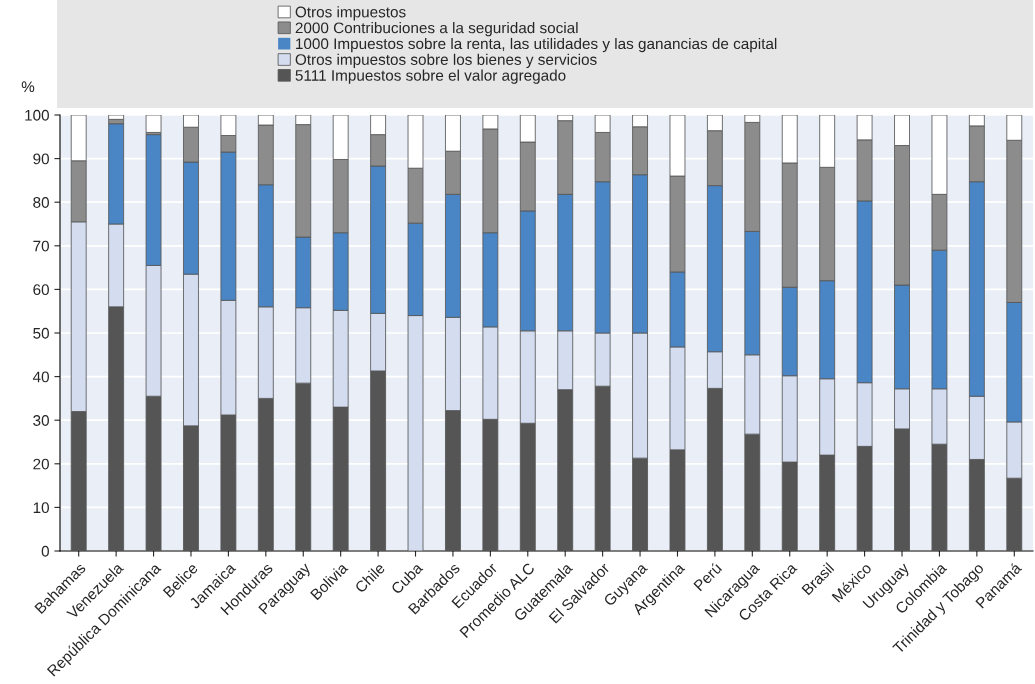  I want to click on y-tick-label: 40, so click(40, 377).